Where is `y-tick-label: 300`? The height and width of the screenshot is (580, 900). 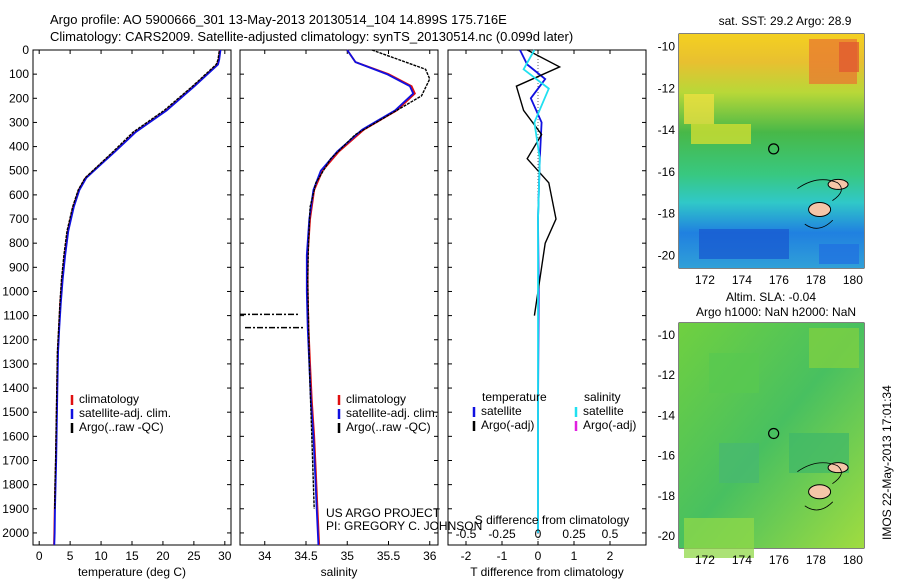
y-tick-label: 300 is located at coordinates (19, 122).